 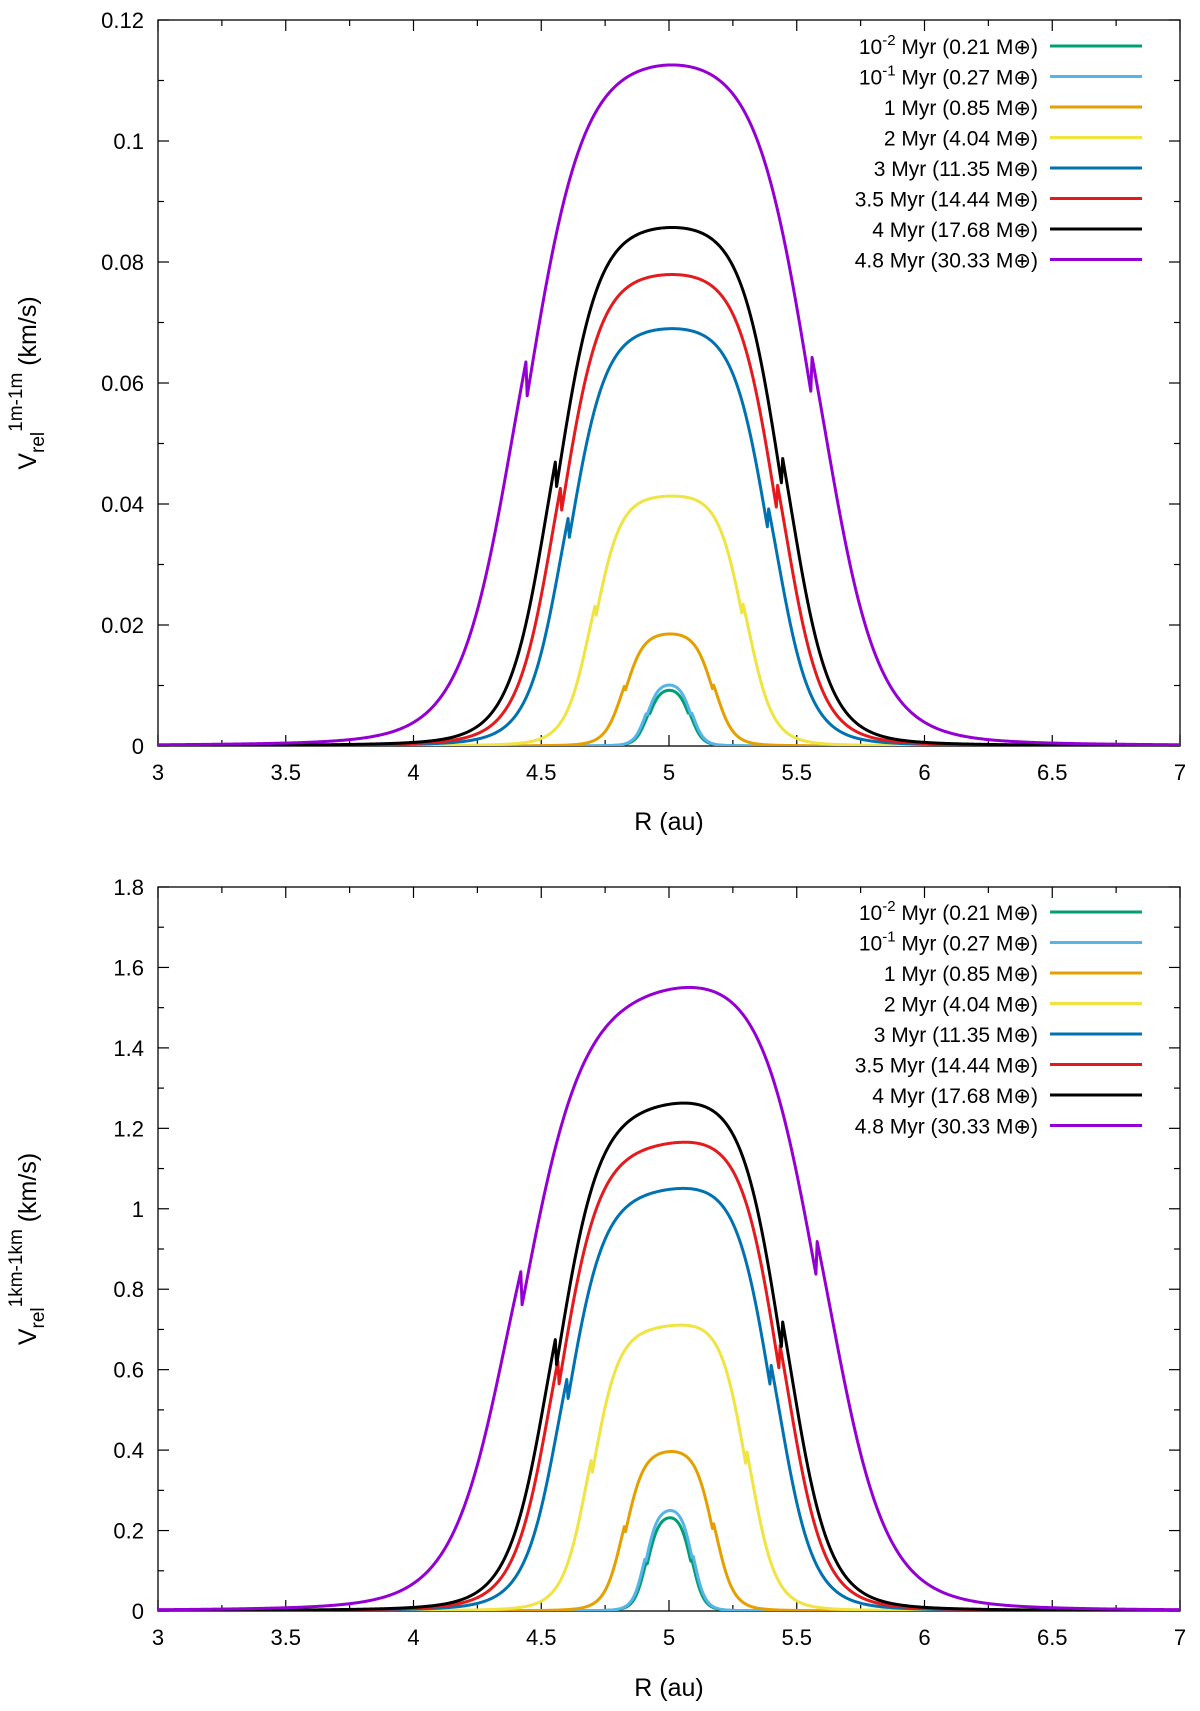 What do you see at coordinates (128, 1531) in the screenshot?
I see `y-tick-label: 0.2` at bounding box center [128, 1531].